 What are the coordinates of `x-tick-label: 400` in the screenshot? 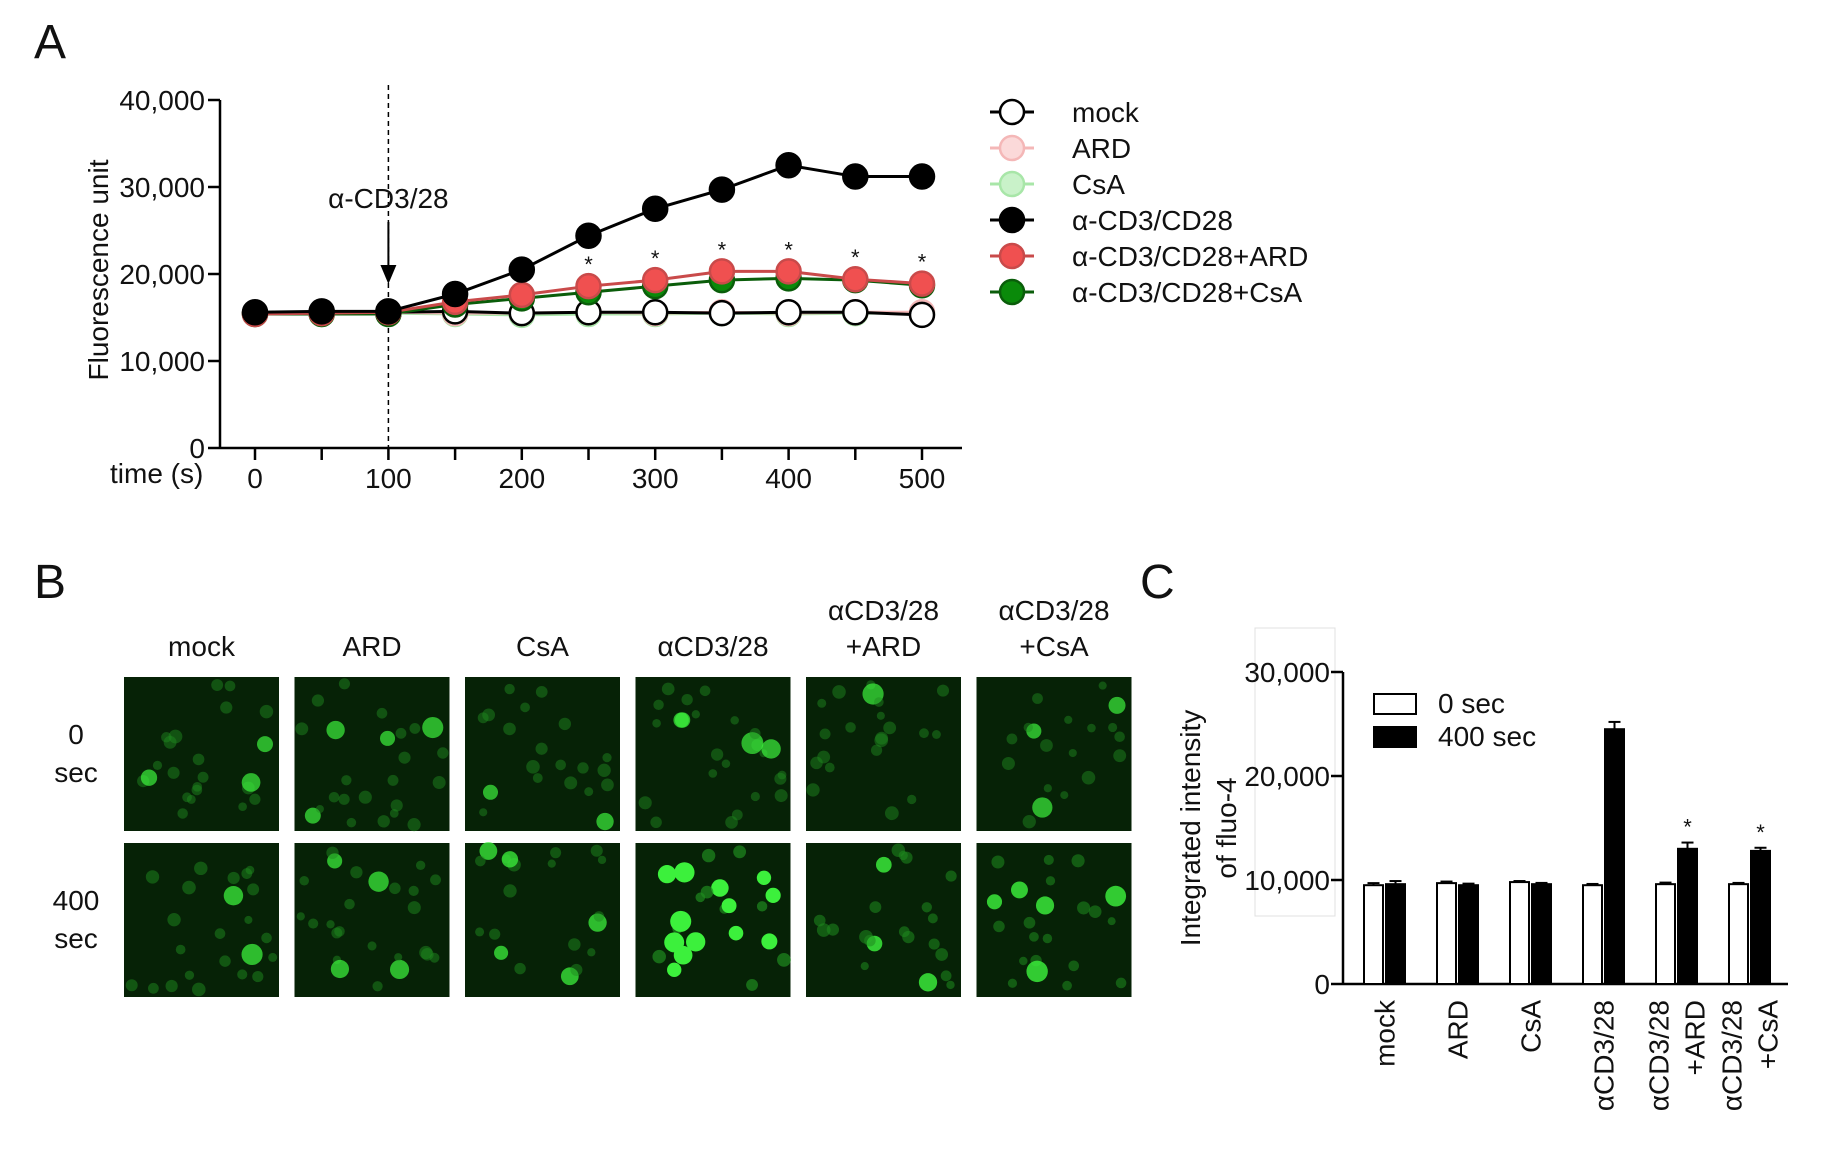 It's located at (788, 478).